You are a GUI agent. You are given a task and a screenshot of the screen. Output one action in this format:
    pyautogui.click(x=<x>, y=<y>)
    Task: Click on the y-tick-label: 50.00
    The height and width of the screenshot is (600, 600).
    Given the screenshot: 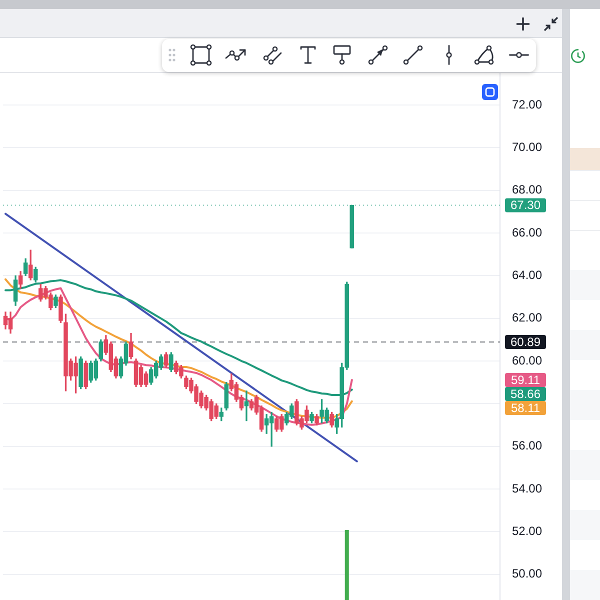 What is the action you would take?
    pyautogui.click(x=527, y=573)
    